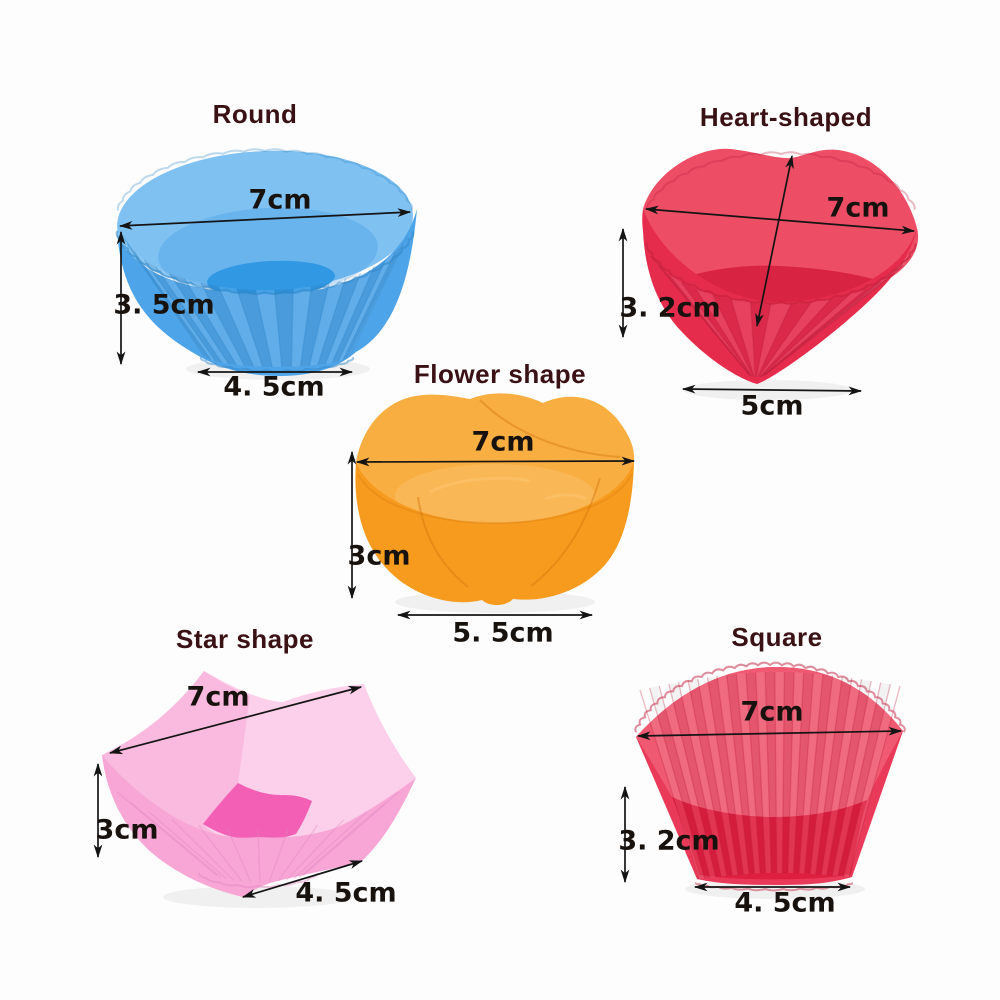 This screenshot has width=1000, height=1000. Describe the element at coordinates (495, 496) in the screenshot. I see `cup-inner-glow` at that location.